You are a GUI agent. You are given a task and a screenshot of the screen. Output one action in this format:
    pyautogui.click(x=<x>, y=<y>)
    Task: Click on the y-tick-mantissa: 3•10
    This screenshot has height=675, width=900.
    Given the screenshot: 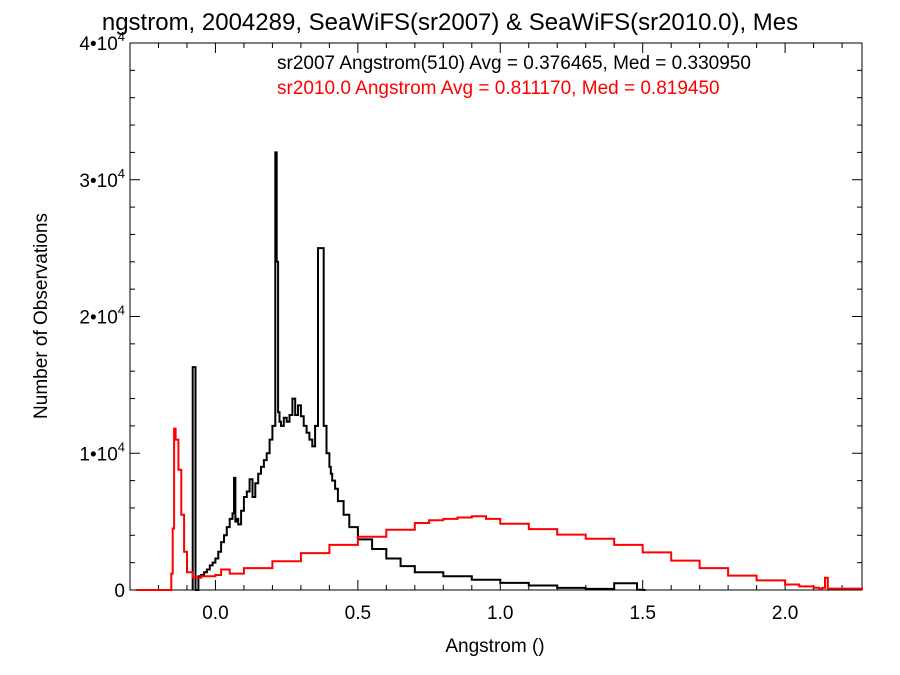 What is the action you would take?
    pyautogui.click(x=98, y=181)
    